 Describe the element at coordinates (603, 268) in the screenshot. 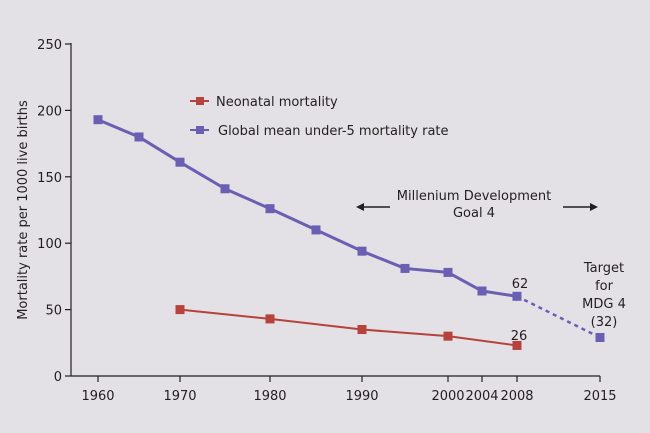

I see `target-label-line-1: Target` at that location.